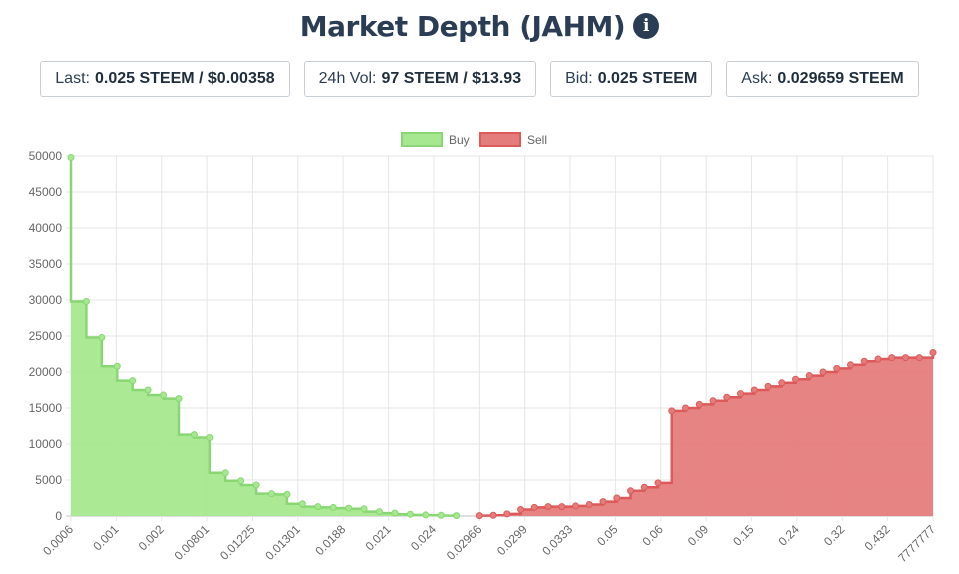 The width and height of the screenshot is (959, 574). What do you see at coordinates (330, 540) in the screenshot?
I see `x-tick-label: 0.0188` at bounding box center [330, 540].